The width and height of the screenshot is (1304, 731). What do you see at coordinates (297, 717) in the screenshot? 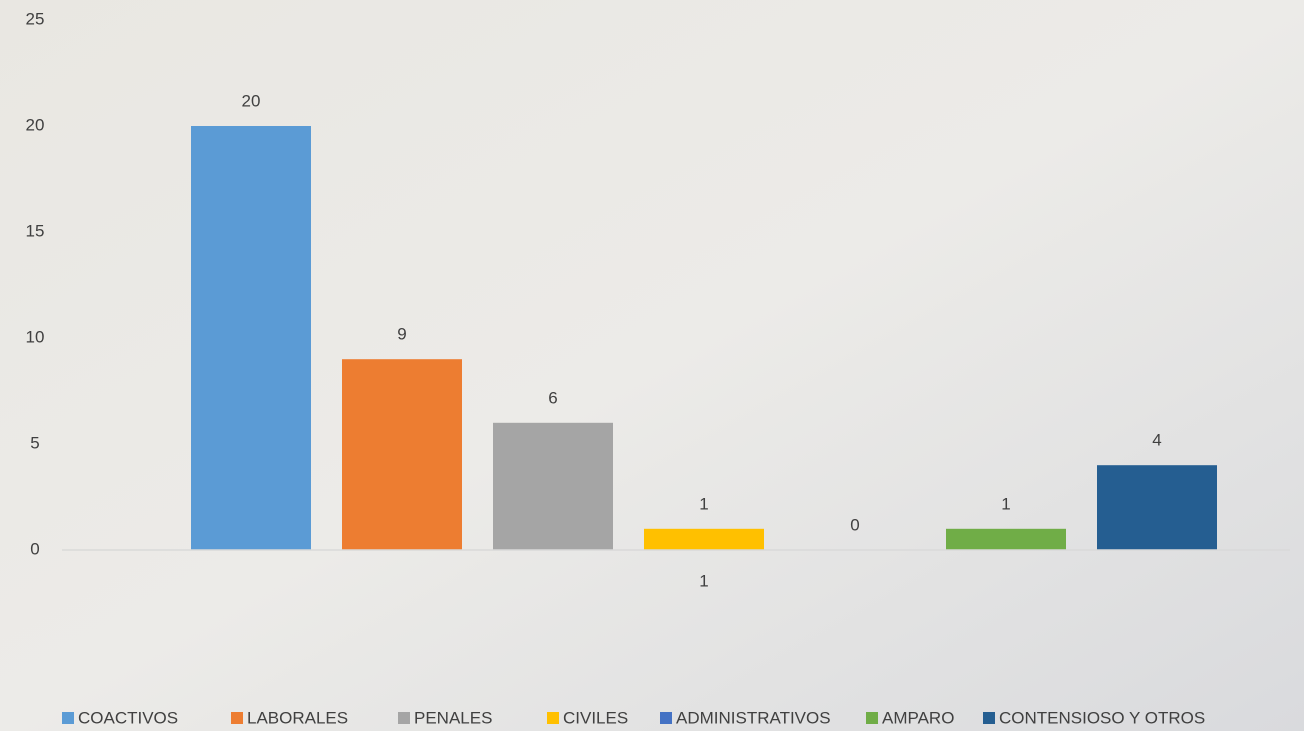
I see `legend-label: LABORALES` at bounding box center [297, 717].